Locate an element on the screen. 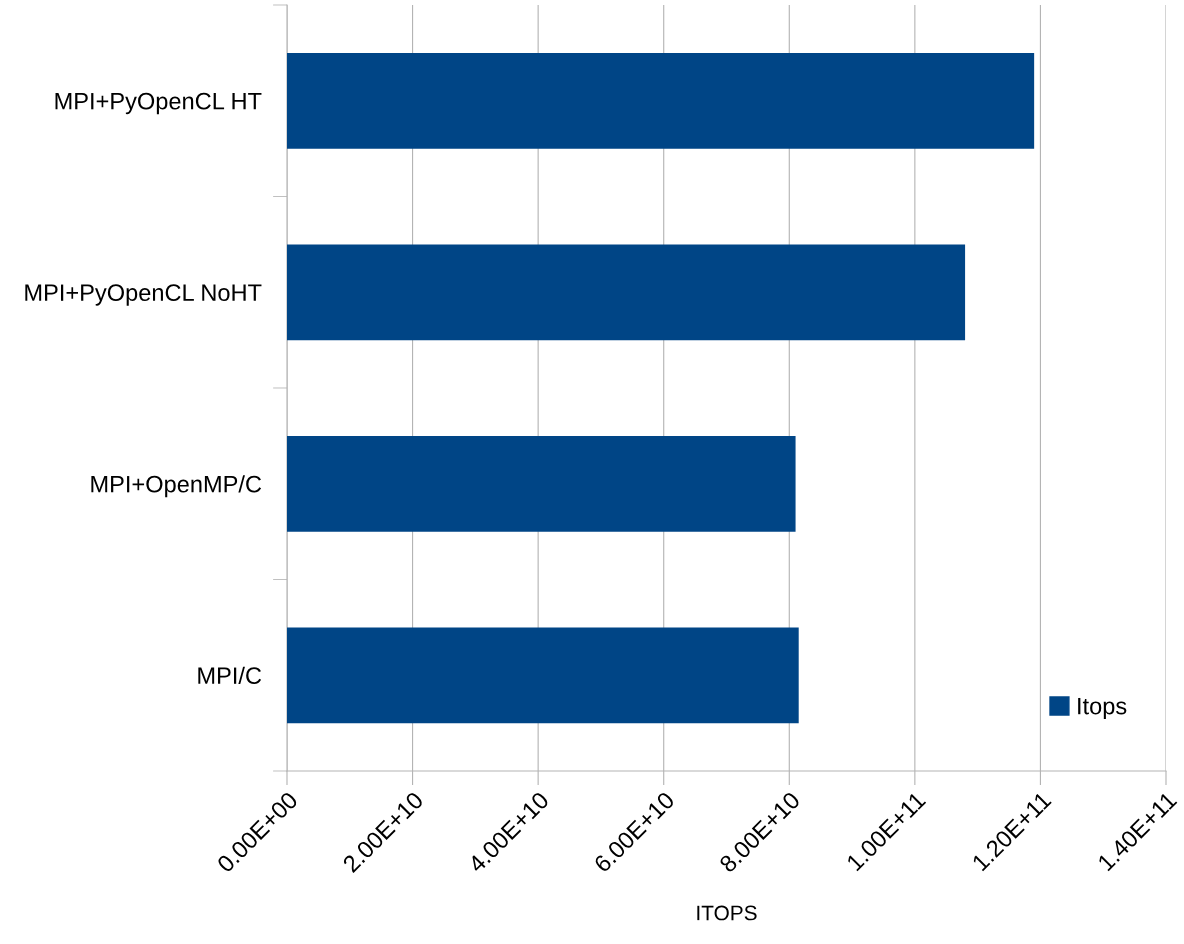  y-tick-label: MPI/C is located at coordinates (230, 675).